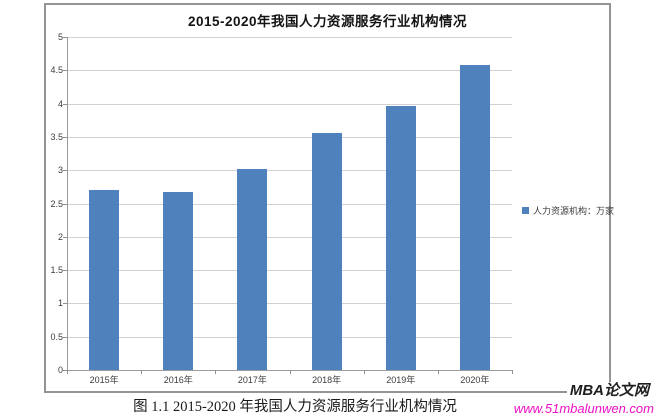 The image size is (656, 418). Describe the element at coordinates (56, 70) in the screenshot. I see `y-axis-label: 4.5` at that location.